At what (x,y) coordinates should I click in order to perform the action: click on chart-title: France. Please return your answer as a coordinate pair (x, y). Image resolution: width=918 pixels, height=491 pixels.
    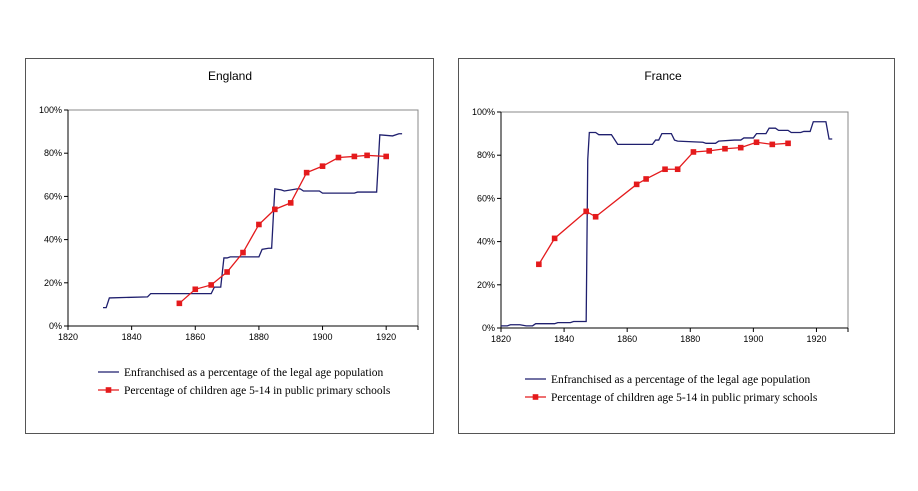
    Looking at the image, I should click on (663, 76).